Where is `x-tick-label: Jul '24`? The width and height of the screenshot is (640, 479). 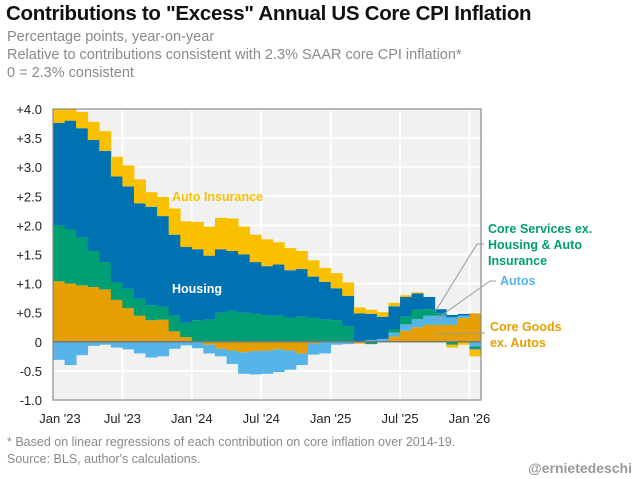
x-tick-label: Jul '24 is located at coordinates (261, 418).